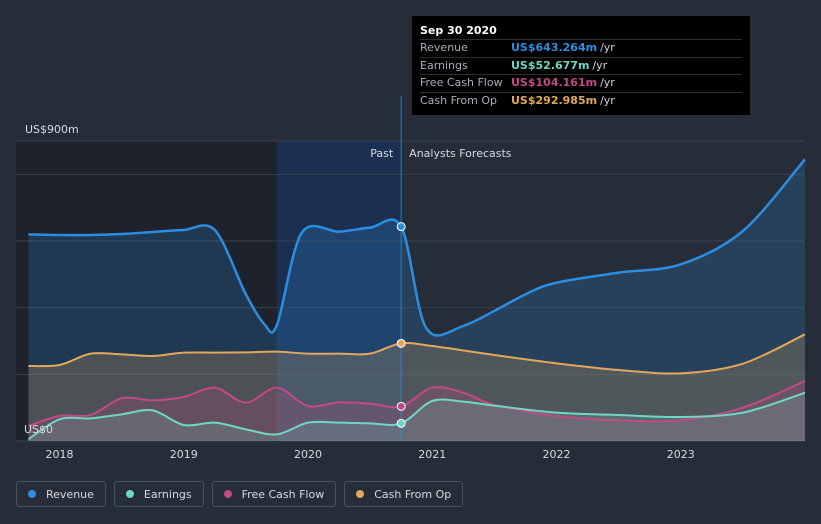 Image resolution: width=821 pixels, height=524 pixels. I want to click on tooltip-value: US$292.985m, so click(554, 100).